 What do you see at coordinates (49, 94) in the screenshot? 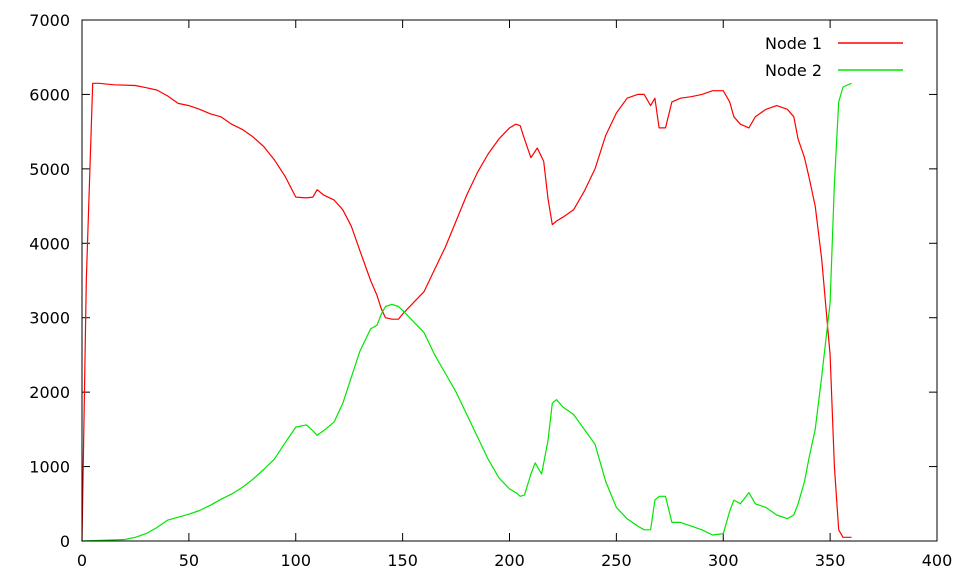
I see `y-tick-label: 6000` at bounding box center [49, 94].